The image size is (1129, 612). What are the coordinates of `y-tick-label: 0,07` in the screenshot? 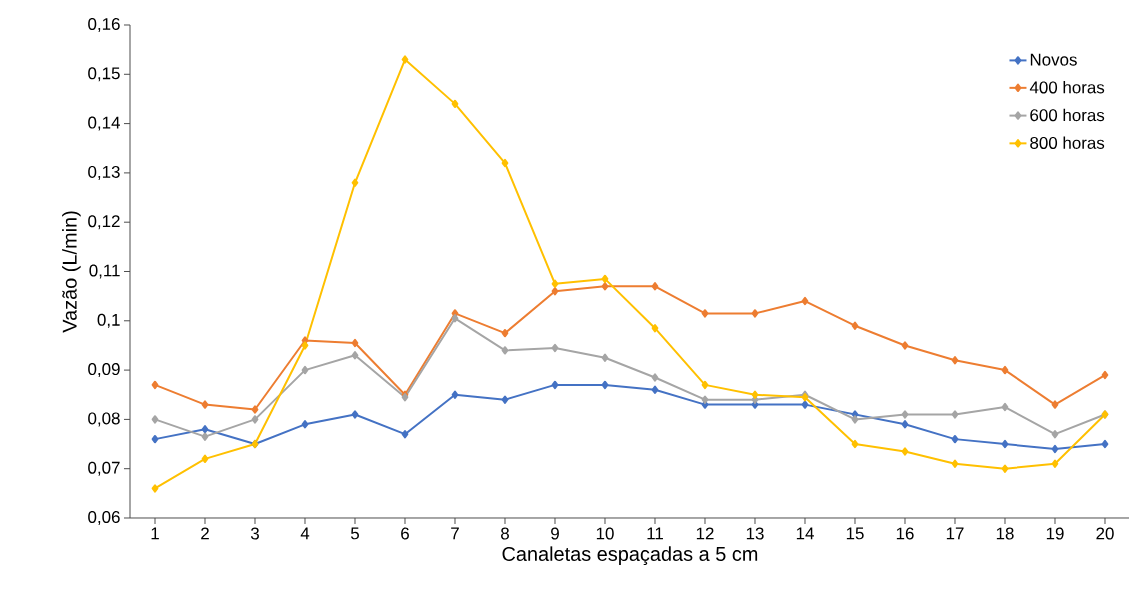 It's located at (104, 468).